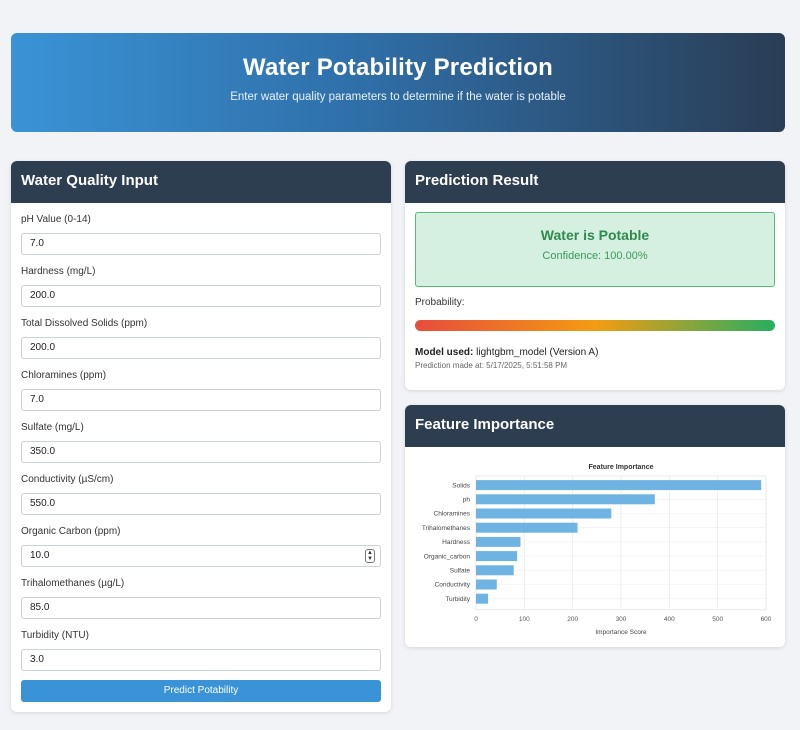  Describe the element at coordinates (201, 400) in the screenshot. I see `chloramines-input: 7.0` at that location.